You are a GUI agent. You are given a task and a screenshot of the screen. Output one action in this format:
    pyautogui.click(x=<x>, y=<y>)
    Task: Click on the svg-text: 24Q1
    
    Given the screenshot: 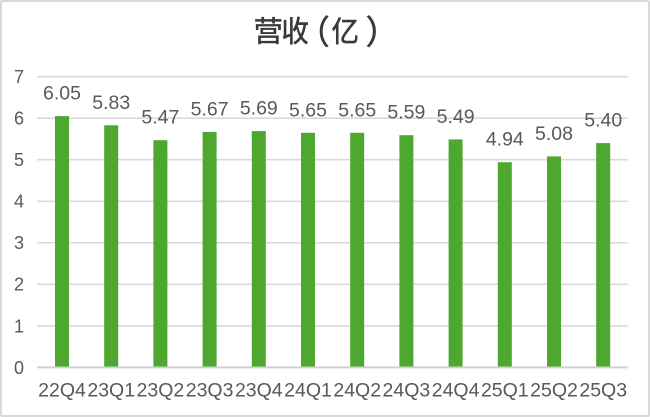 What is the action you would take?
    pyautogui.click(x=308, y=390)
    